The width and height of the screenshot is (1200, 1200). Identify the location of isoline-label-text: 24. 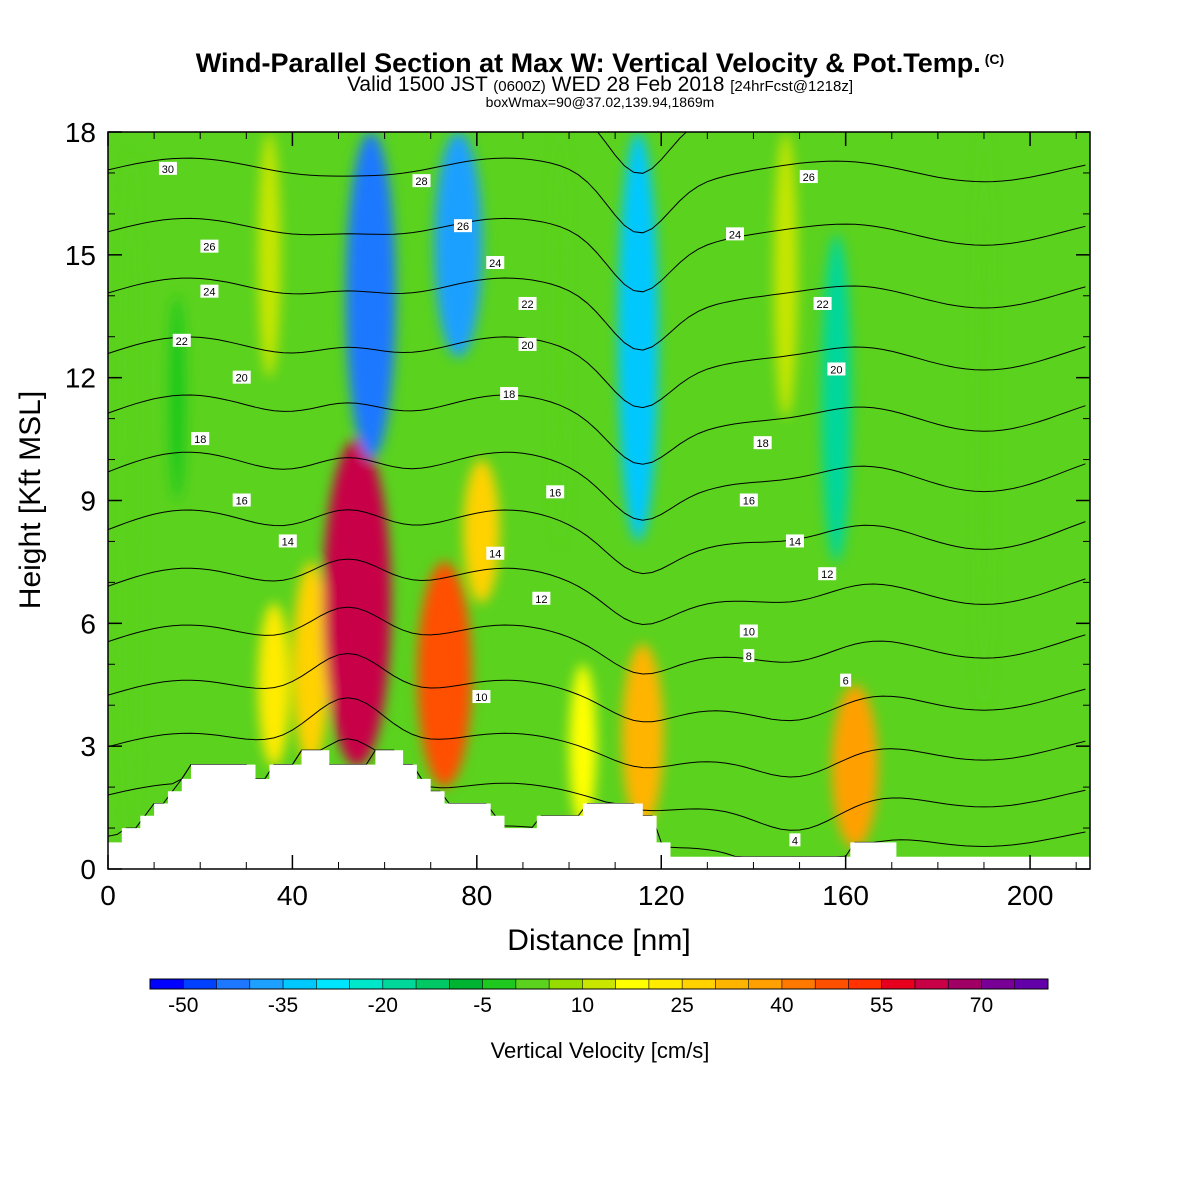
(735, 235).